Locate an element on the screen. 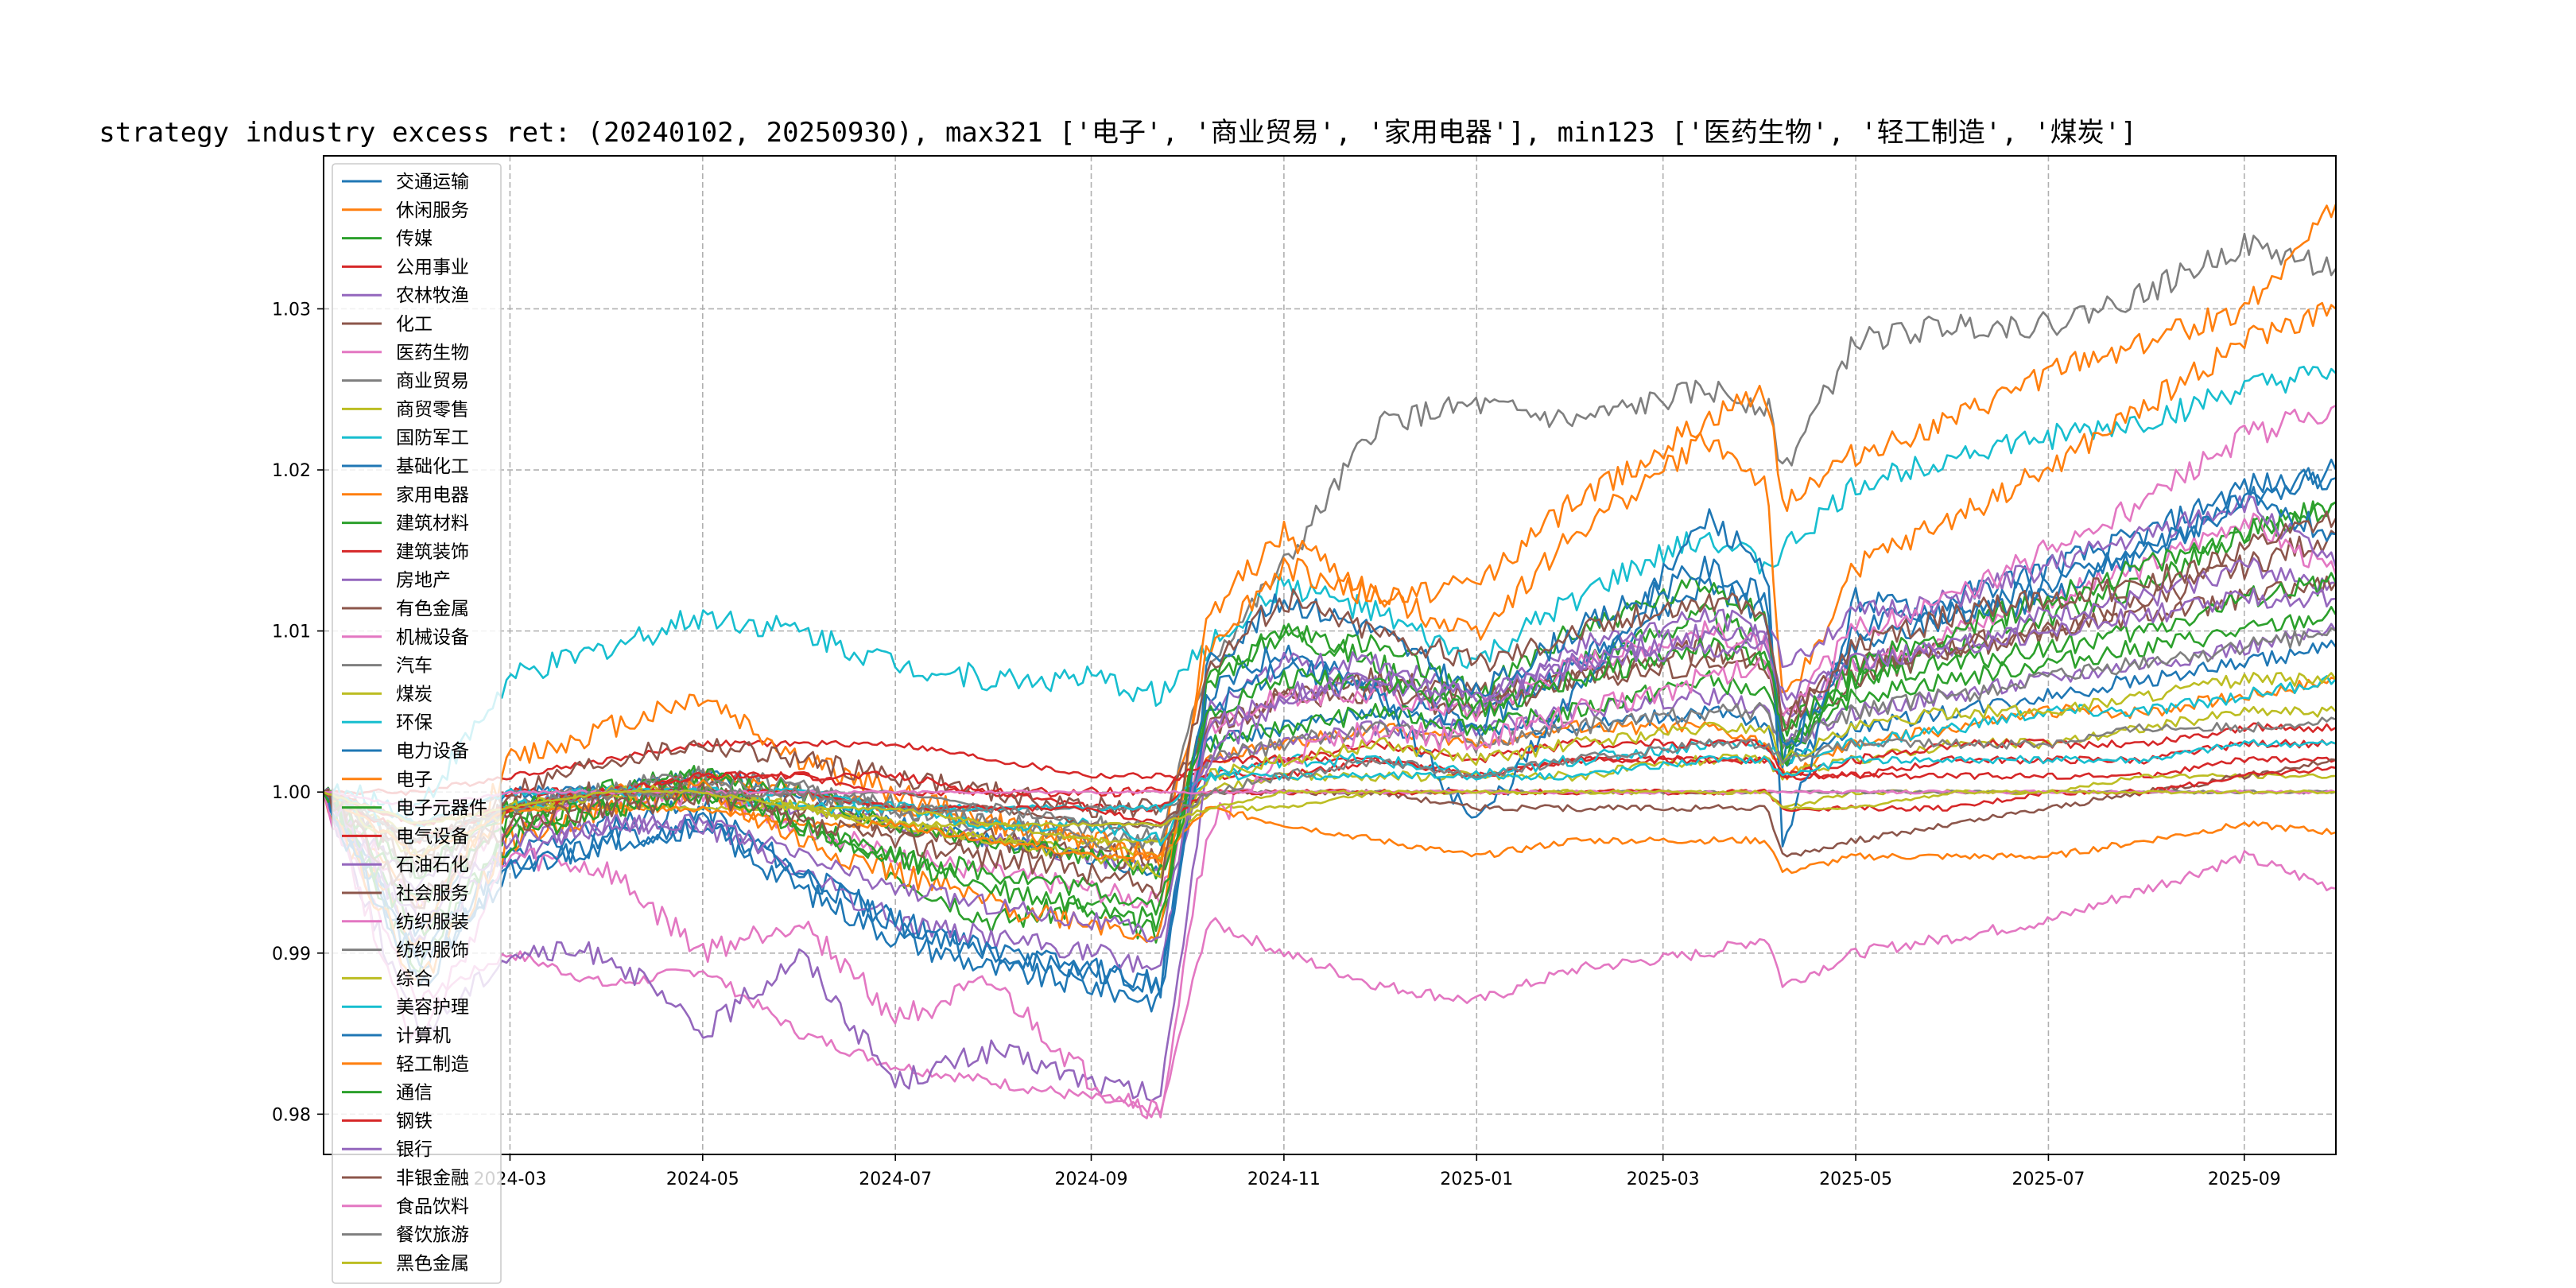  legend-label: 医药生物 is located at coordinates (433, 353).